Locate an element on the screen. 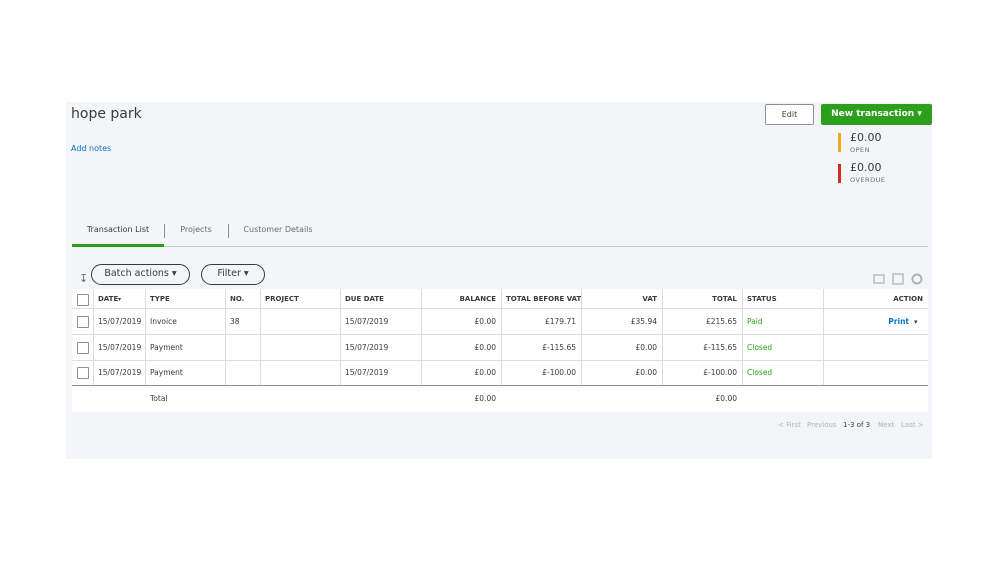  pagination-item: Previous is located at coordinates (822, 425).